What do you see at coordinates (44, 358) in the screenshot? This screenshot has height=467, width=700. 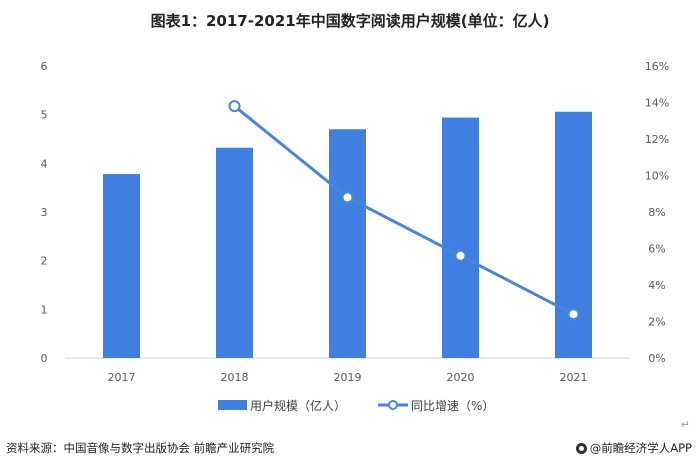 I see `y-left-tick-label: 0` at bounding box center [44, 358].